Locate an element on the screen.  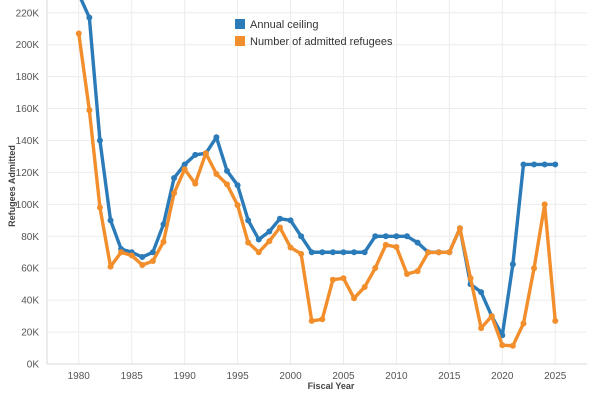
x-tick-label: 1985 is located at coordinates (132, 376).